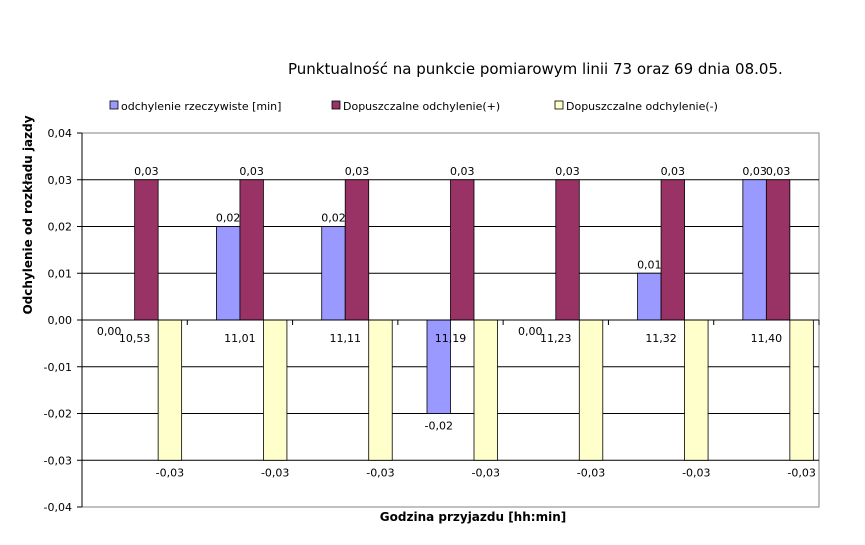 This screenshot has height=545, width=865. Describe the element at coordinates (28, 214) in the screenshot. I see `y-axis-title: Odchylenie od rozkładu jazdy` at that location.